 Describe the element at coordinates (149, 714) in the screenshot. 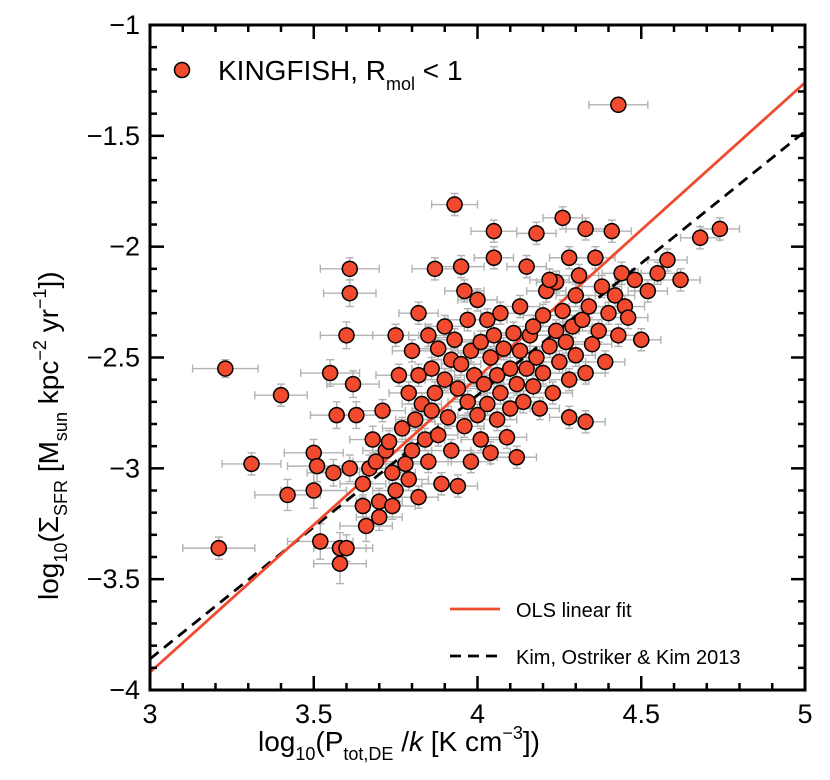

I see `x-tick-label-0: 3` at that location.